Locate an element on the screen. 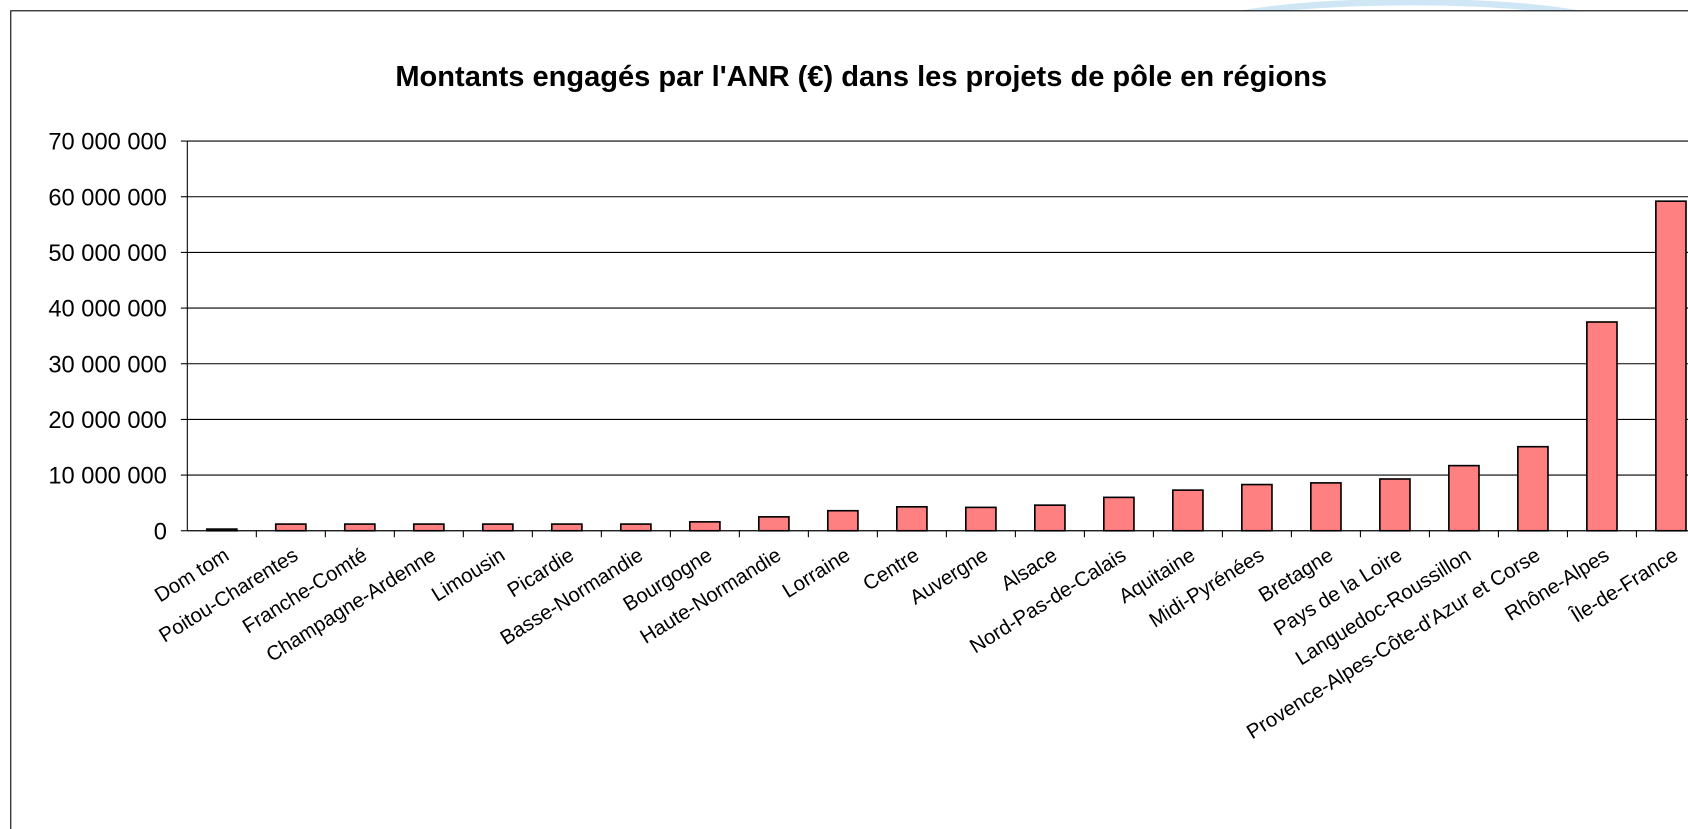 The height and width of the screenshot is (829, 1688). y-tick-label: 0 is located at coordinates (160, 532).